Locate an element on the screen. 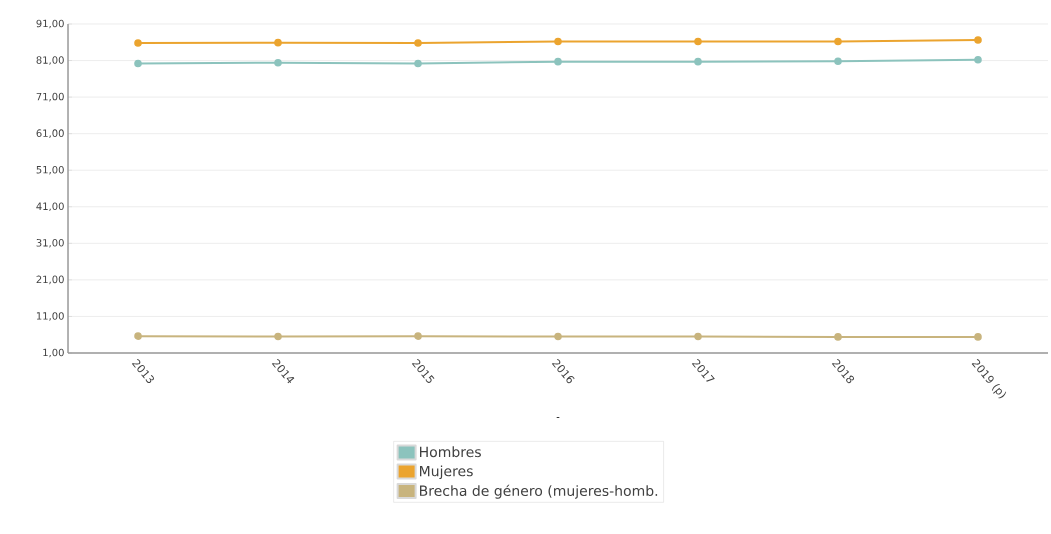 This screenshot has height=534, width=1051. y-tick-label: 41,00 is located at coordinates (50, 207).